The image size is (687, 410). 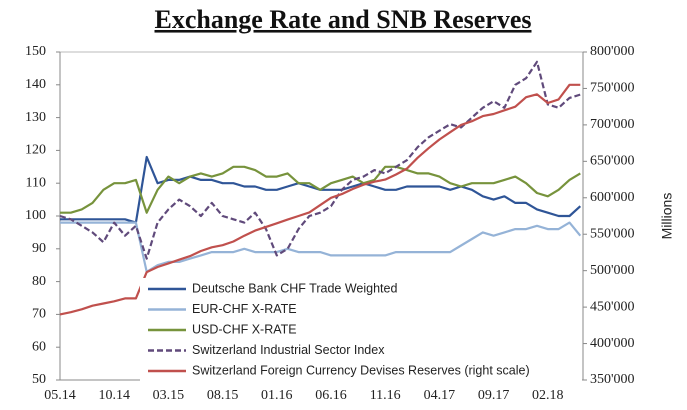 What do you see at coordinates (612, 197) in the screenshot?
I see `y2-tick-label: 600'000` at bounding box center [612, 197].